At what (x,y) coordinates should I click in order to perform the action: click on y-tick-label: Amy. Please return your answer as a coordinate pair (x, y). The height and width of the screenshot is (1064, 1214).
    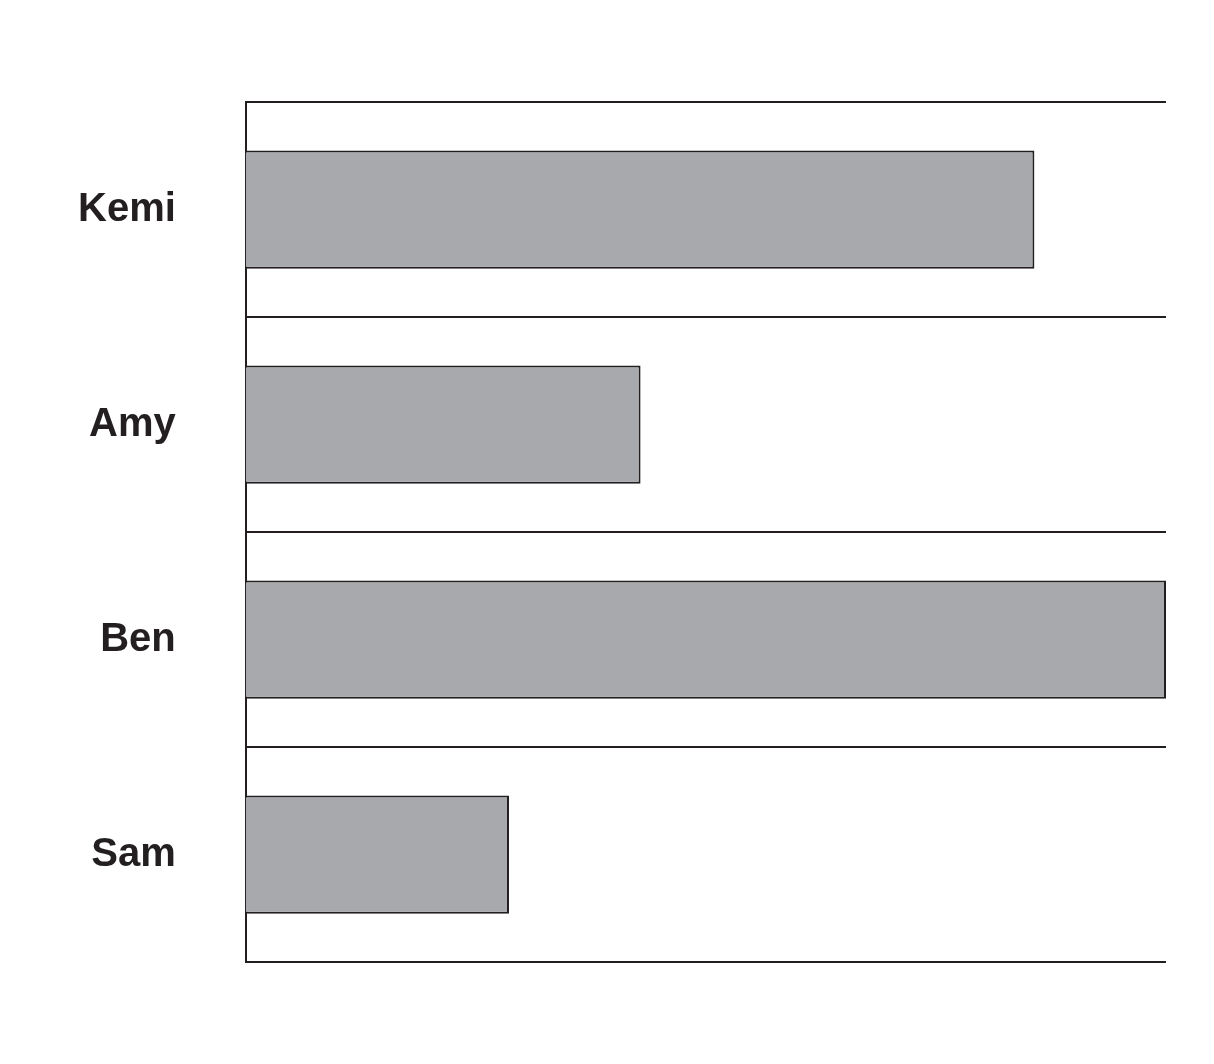
    Looking at the image, I should click on (133, 421).